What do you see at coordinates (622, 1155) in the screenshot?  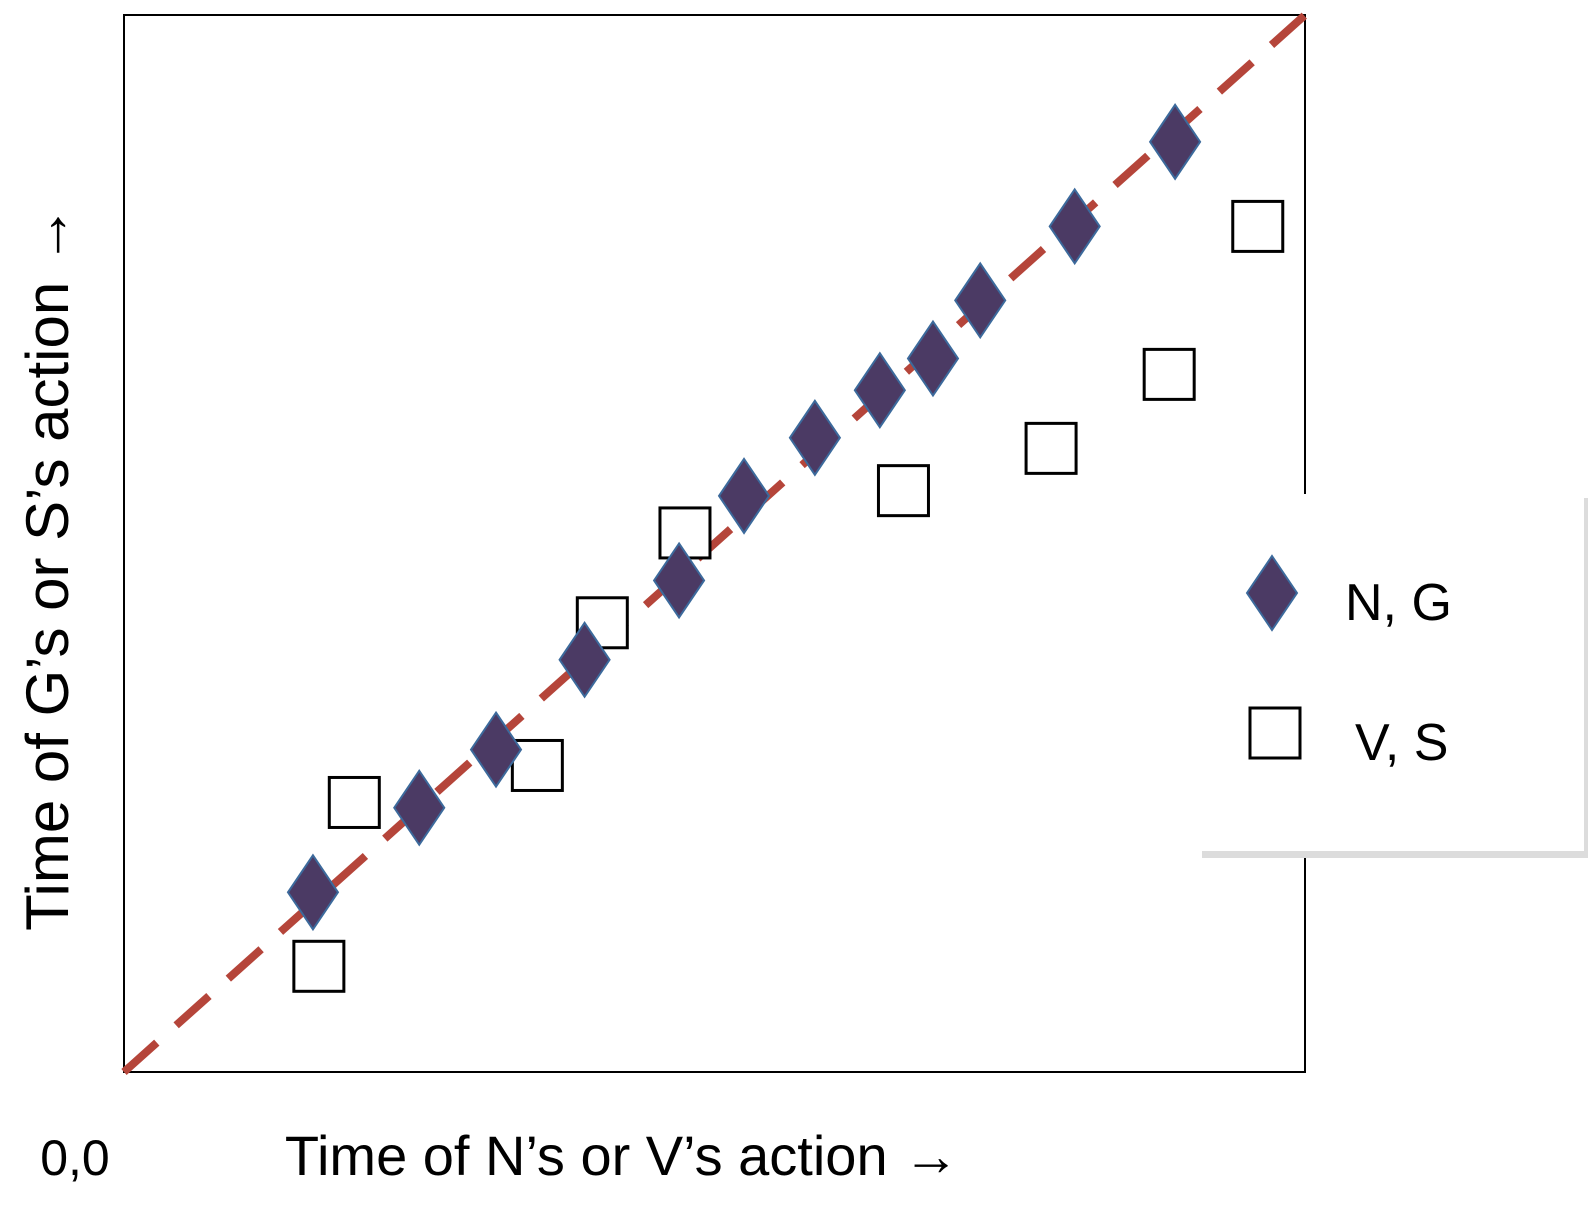 I see `x-axis-label: Time of N’s or V’s action →` at bounding box center [622, 1155].